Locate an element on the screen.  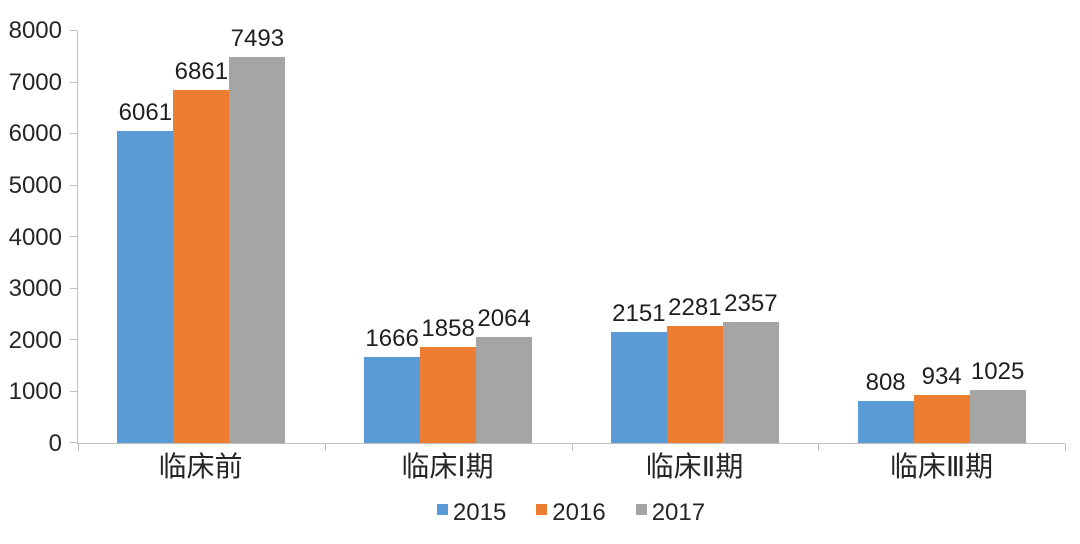
y-tick-label-8000: 8000 is located at coordinates (35, 30).